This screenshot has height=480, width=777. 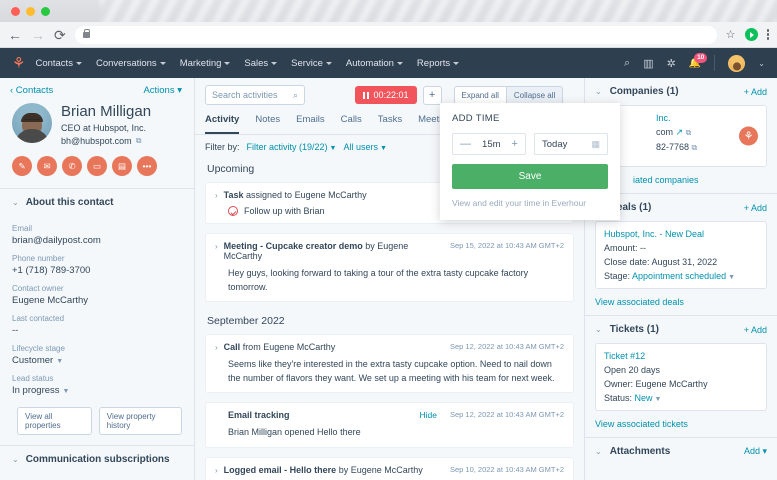 What do you see at coordinates (648, 63) in the screenshot?
I see `marketplace-icon: ▥` at bounding box center [648, 63].